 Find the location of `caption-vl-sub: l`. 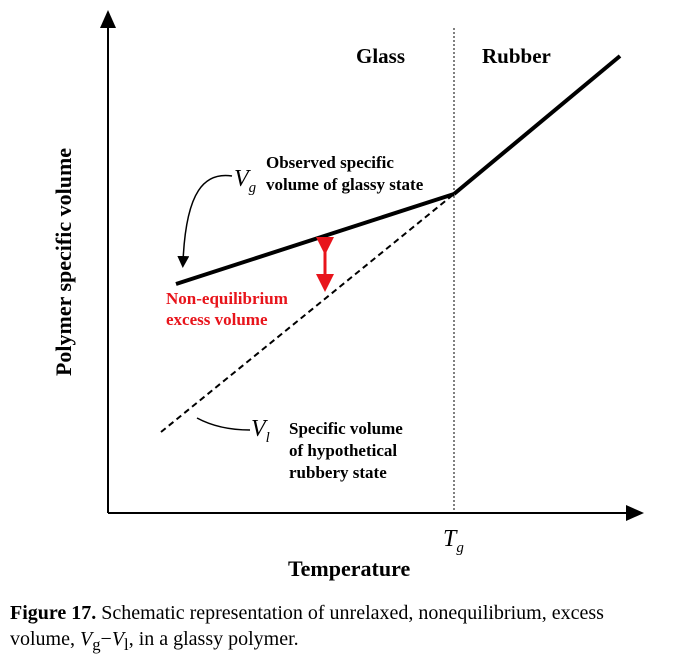

caption-vl-sub: l is located at coordinates (126, 644).